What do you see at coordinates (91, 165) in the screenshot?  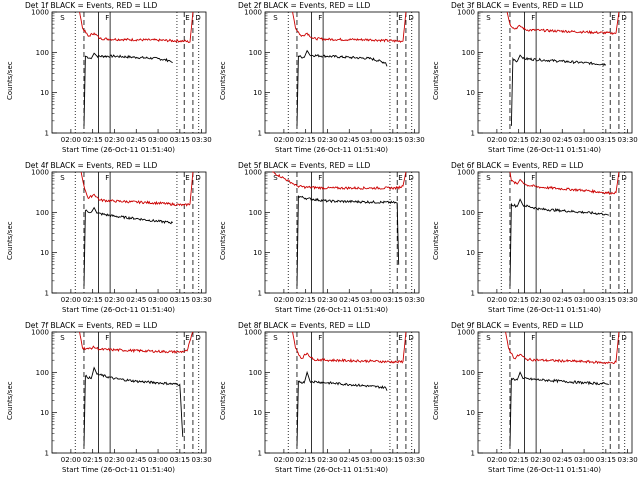 I see `chart-title: Det 4f BLACK = Events, RED = LLD` at bounding box center [91, 165].